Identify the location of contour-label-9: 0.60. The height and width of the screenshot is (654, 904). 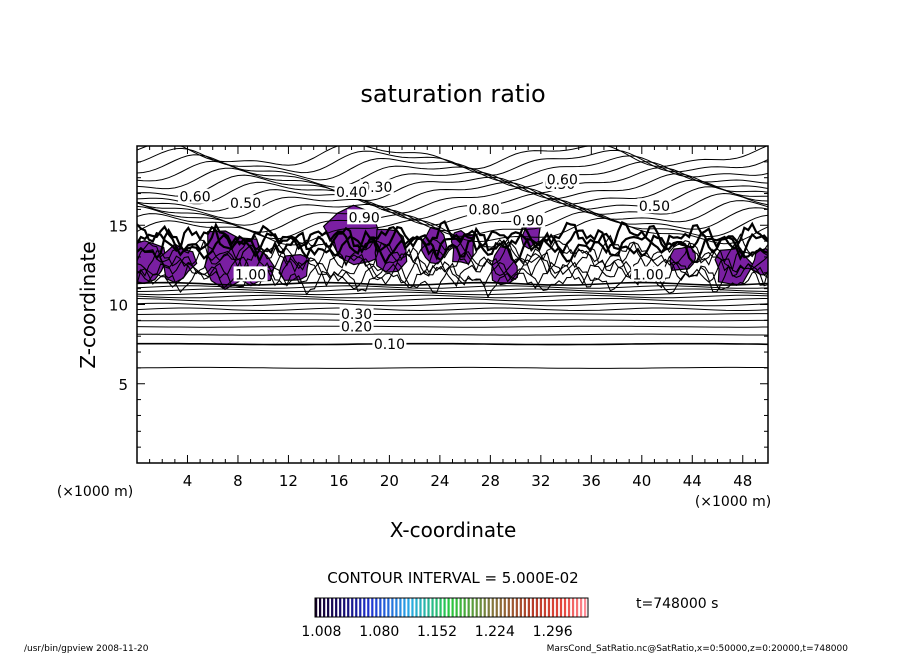
(562, 180).